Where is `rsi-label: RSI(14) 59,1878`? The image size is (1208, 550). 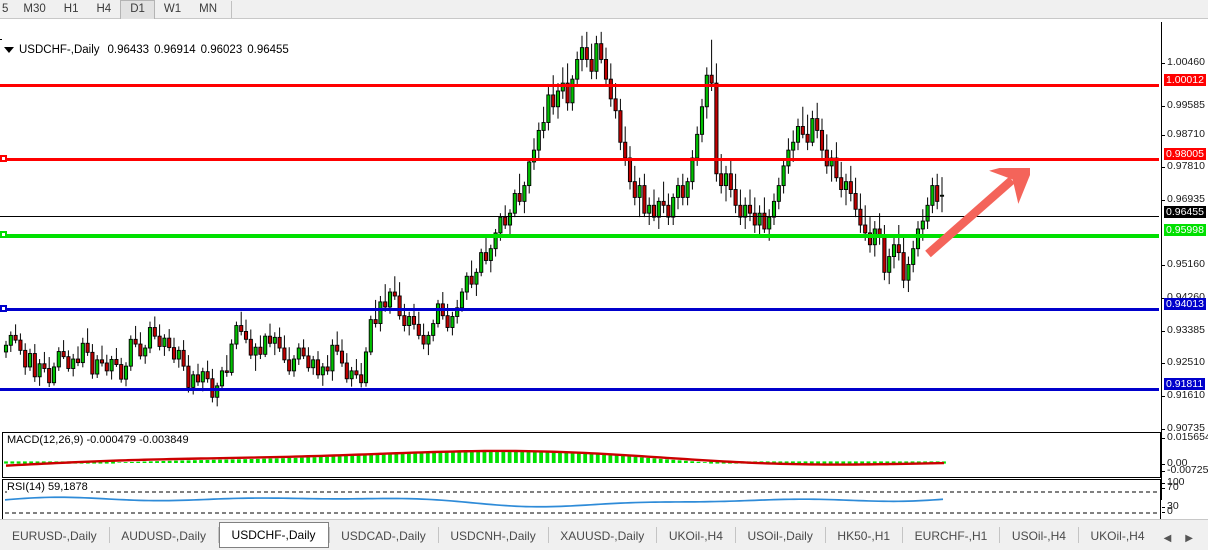
rsi-label: RSI(14) 59,1878 is located at coordinates (49, 487).